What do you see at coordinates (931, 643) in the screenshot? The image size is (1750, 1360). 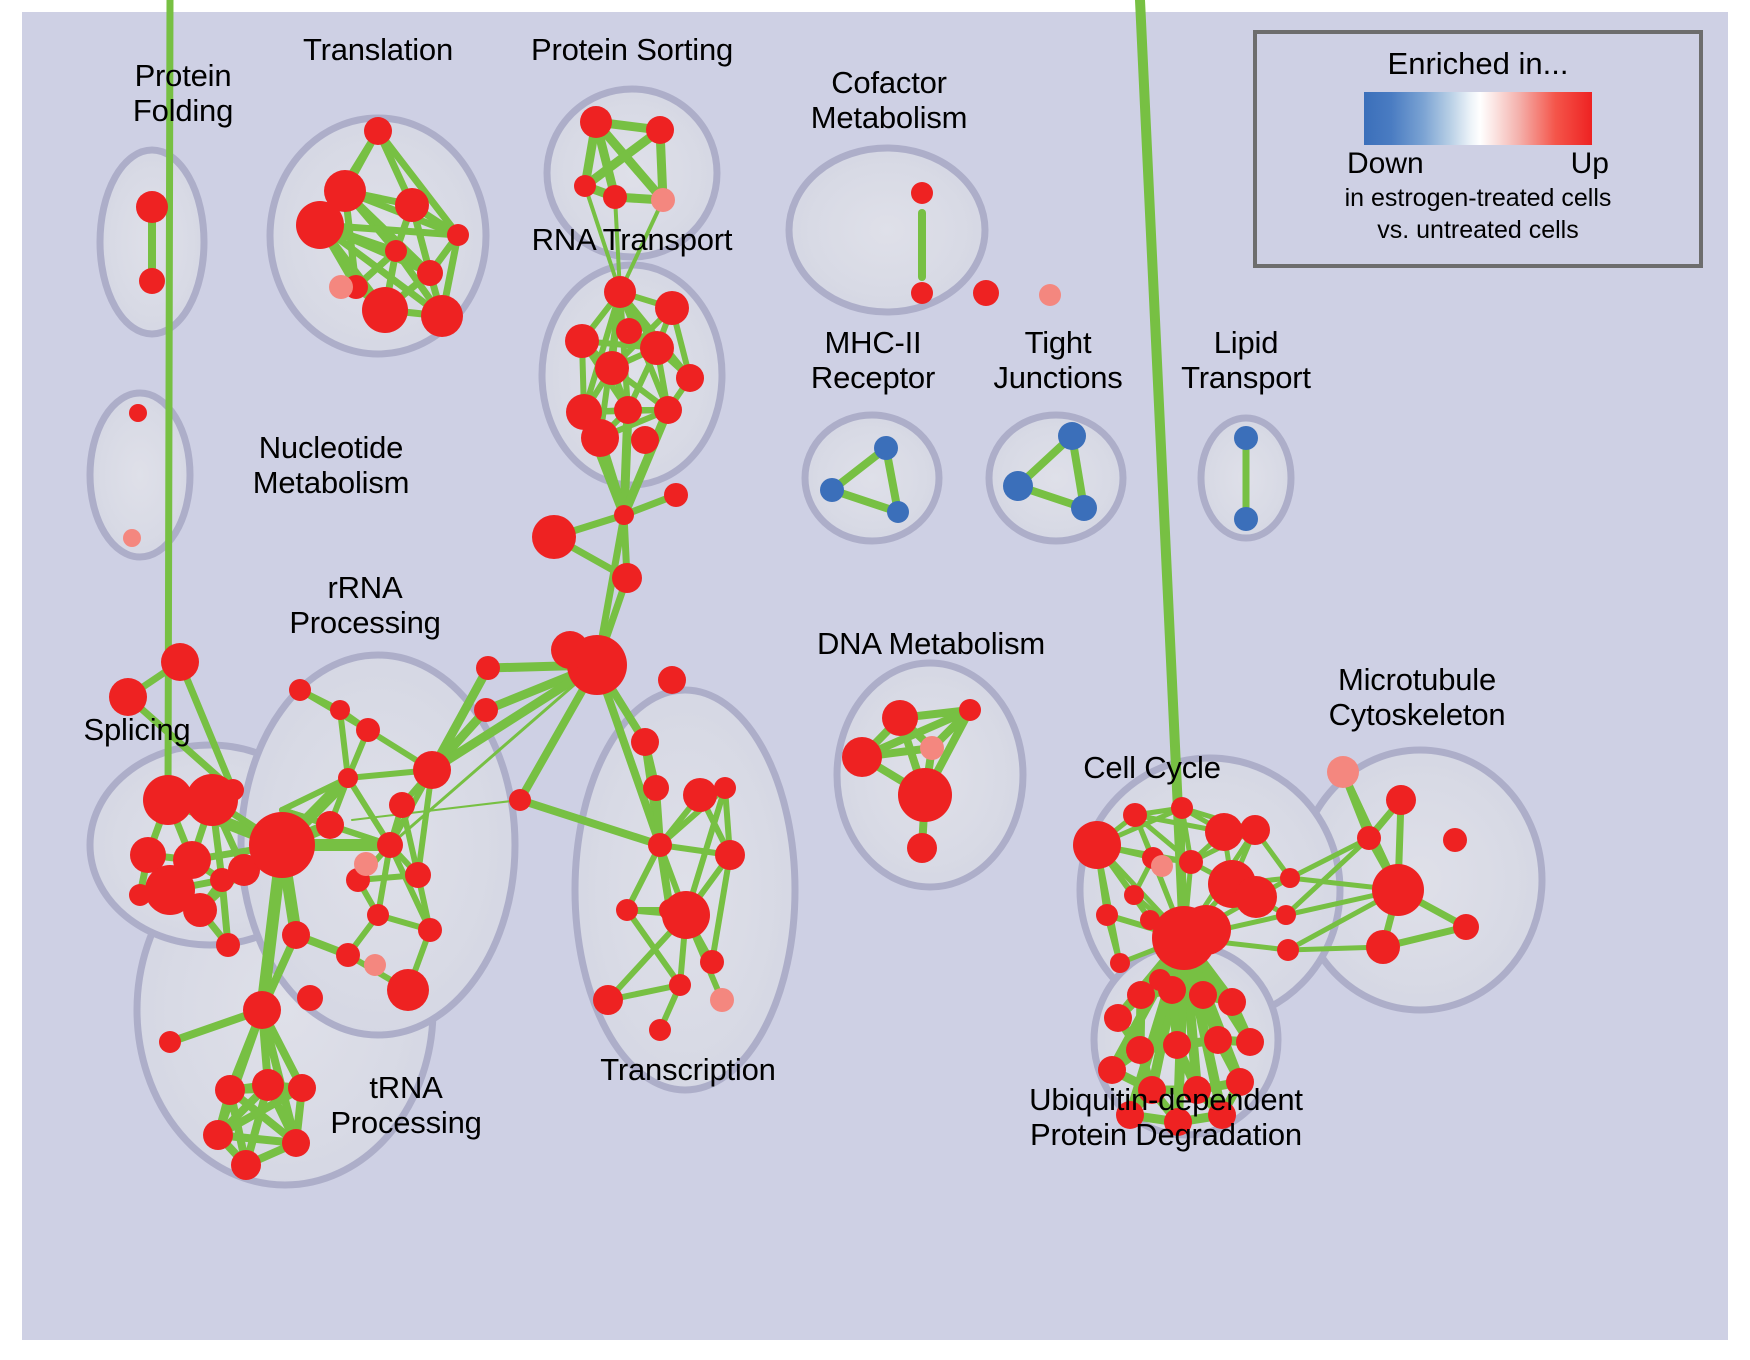 I see `cluster-label-dna-metabolism: DNA Metabolism` at bounding box center [931, 643].